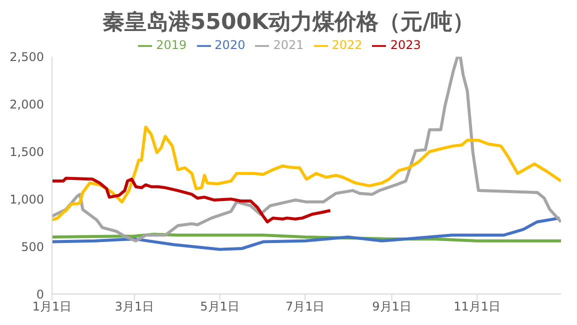 This screenshot has width=577, height=325. Describe the element at coordinates (27, 199) in the screenshot. I see `y-tick-label: 1,000` at that location.